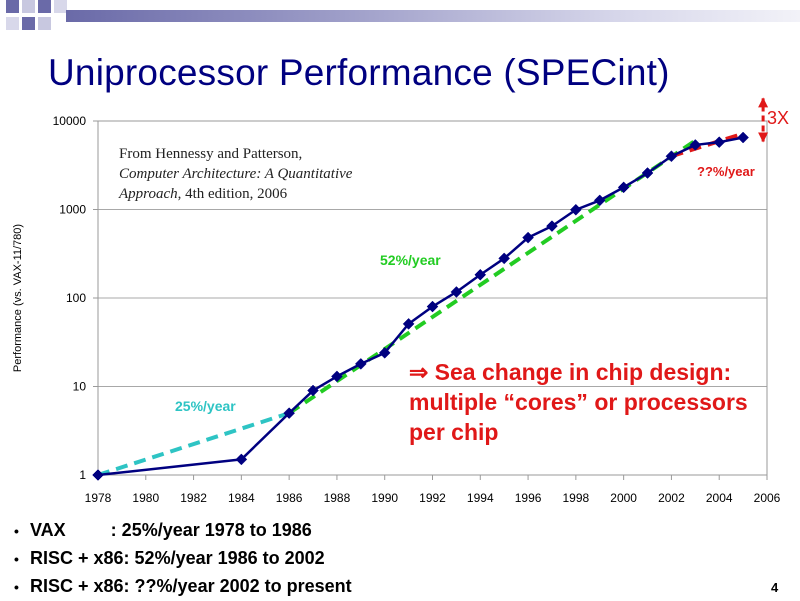 This screenshot has height=601, width=800. I want to click on source-edition: , 4th edition, 2006, so click(232, 194).